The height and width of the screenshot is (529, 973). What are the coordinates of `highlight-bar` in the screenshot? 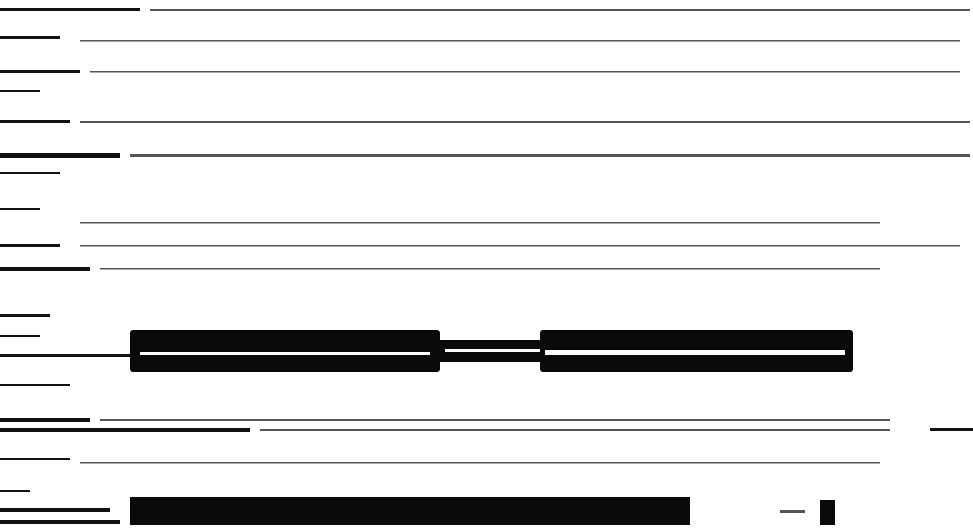 It's located at (491, 351).